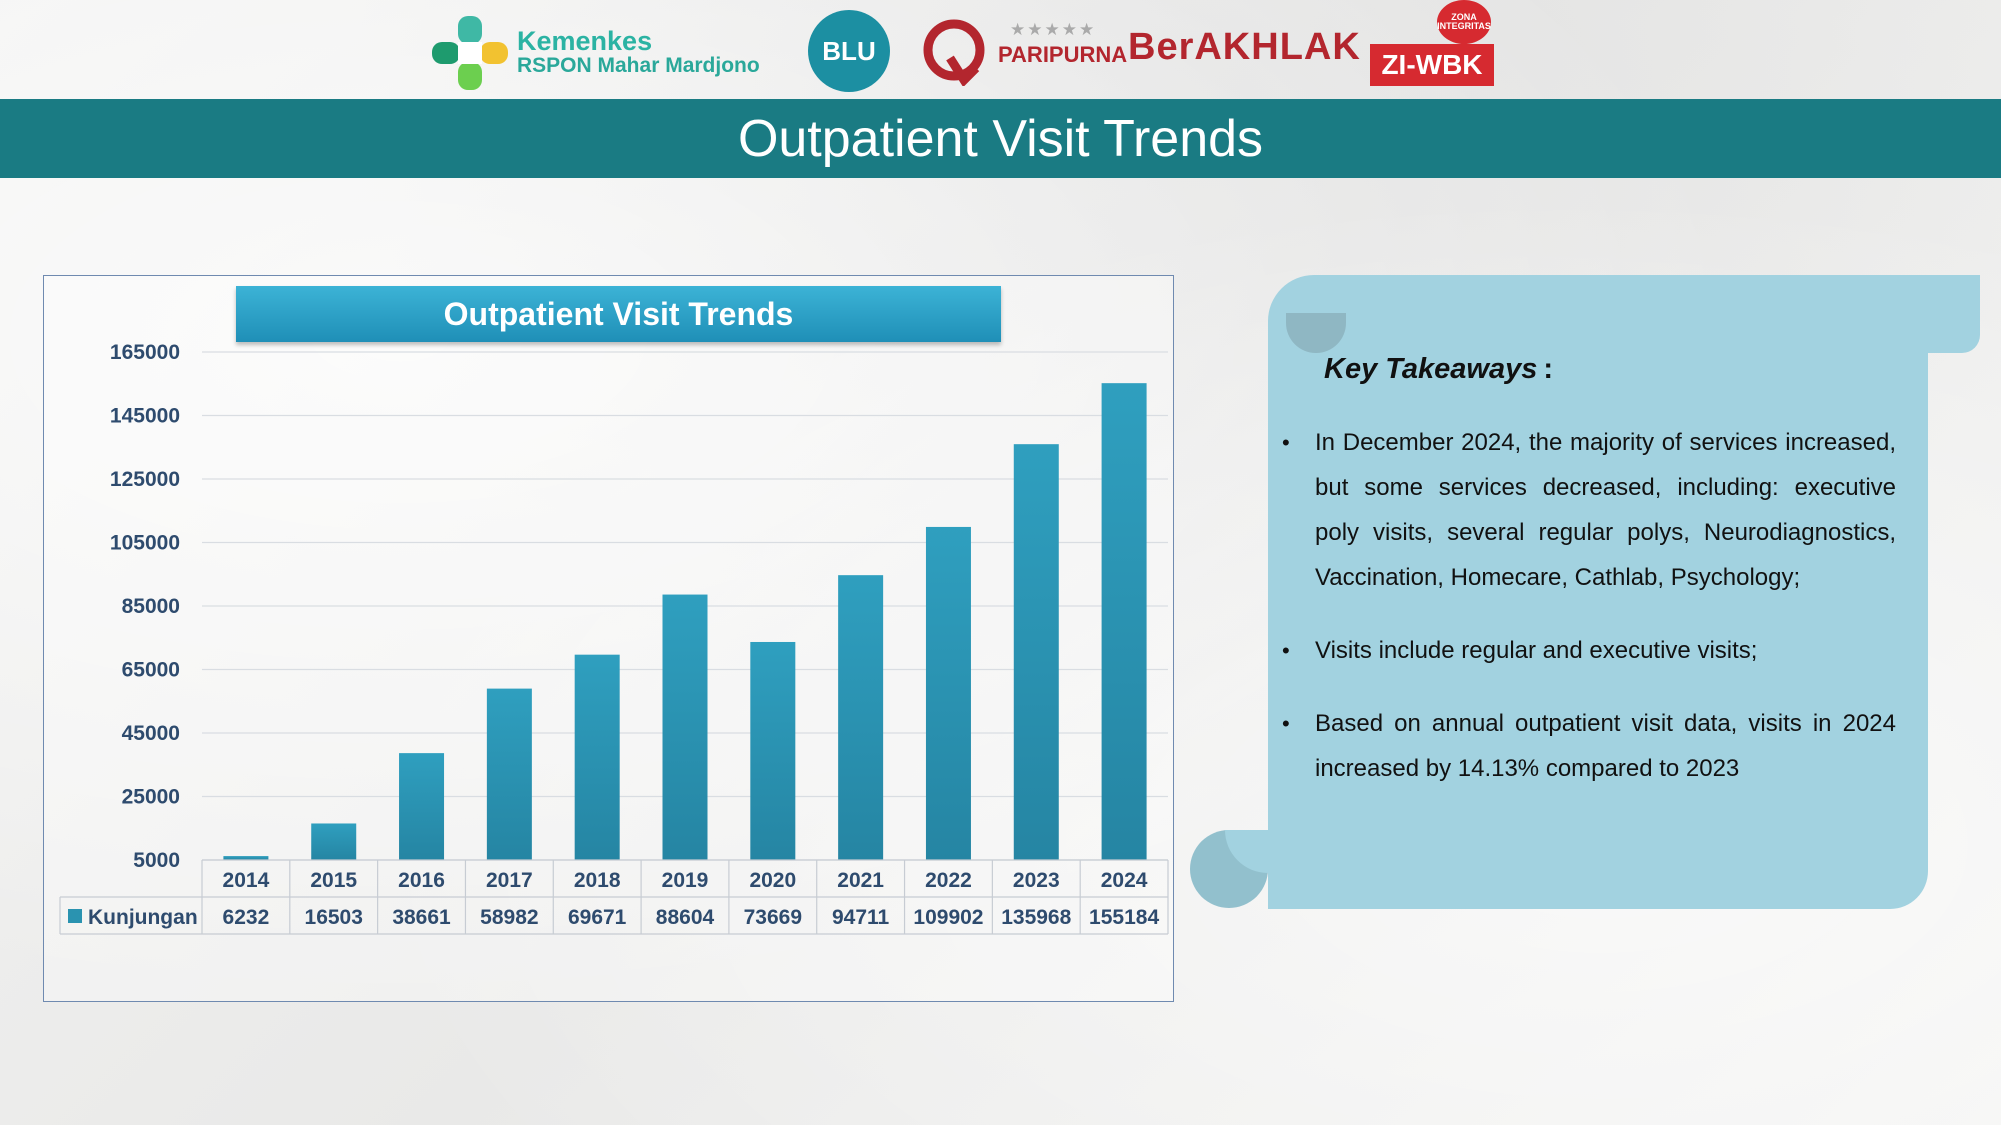  I want to click on data-label: 88604, so click(685, 917).